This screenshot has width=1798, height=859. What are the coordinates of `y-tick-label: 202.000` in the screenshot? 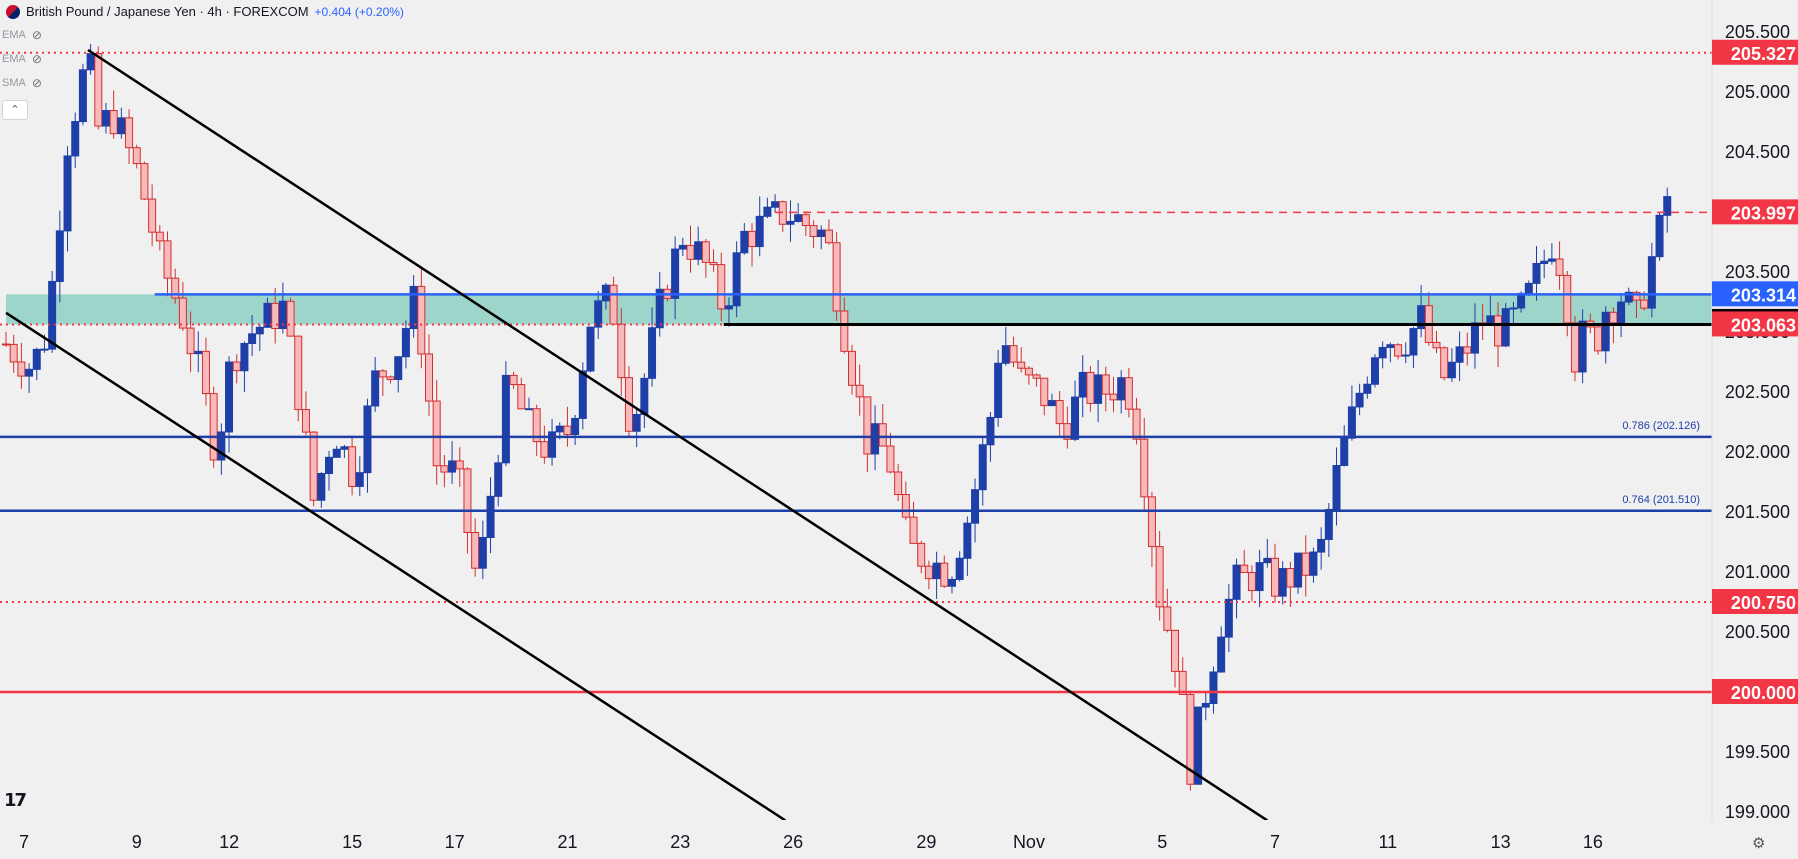 It's located at (1757, 452).